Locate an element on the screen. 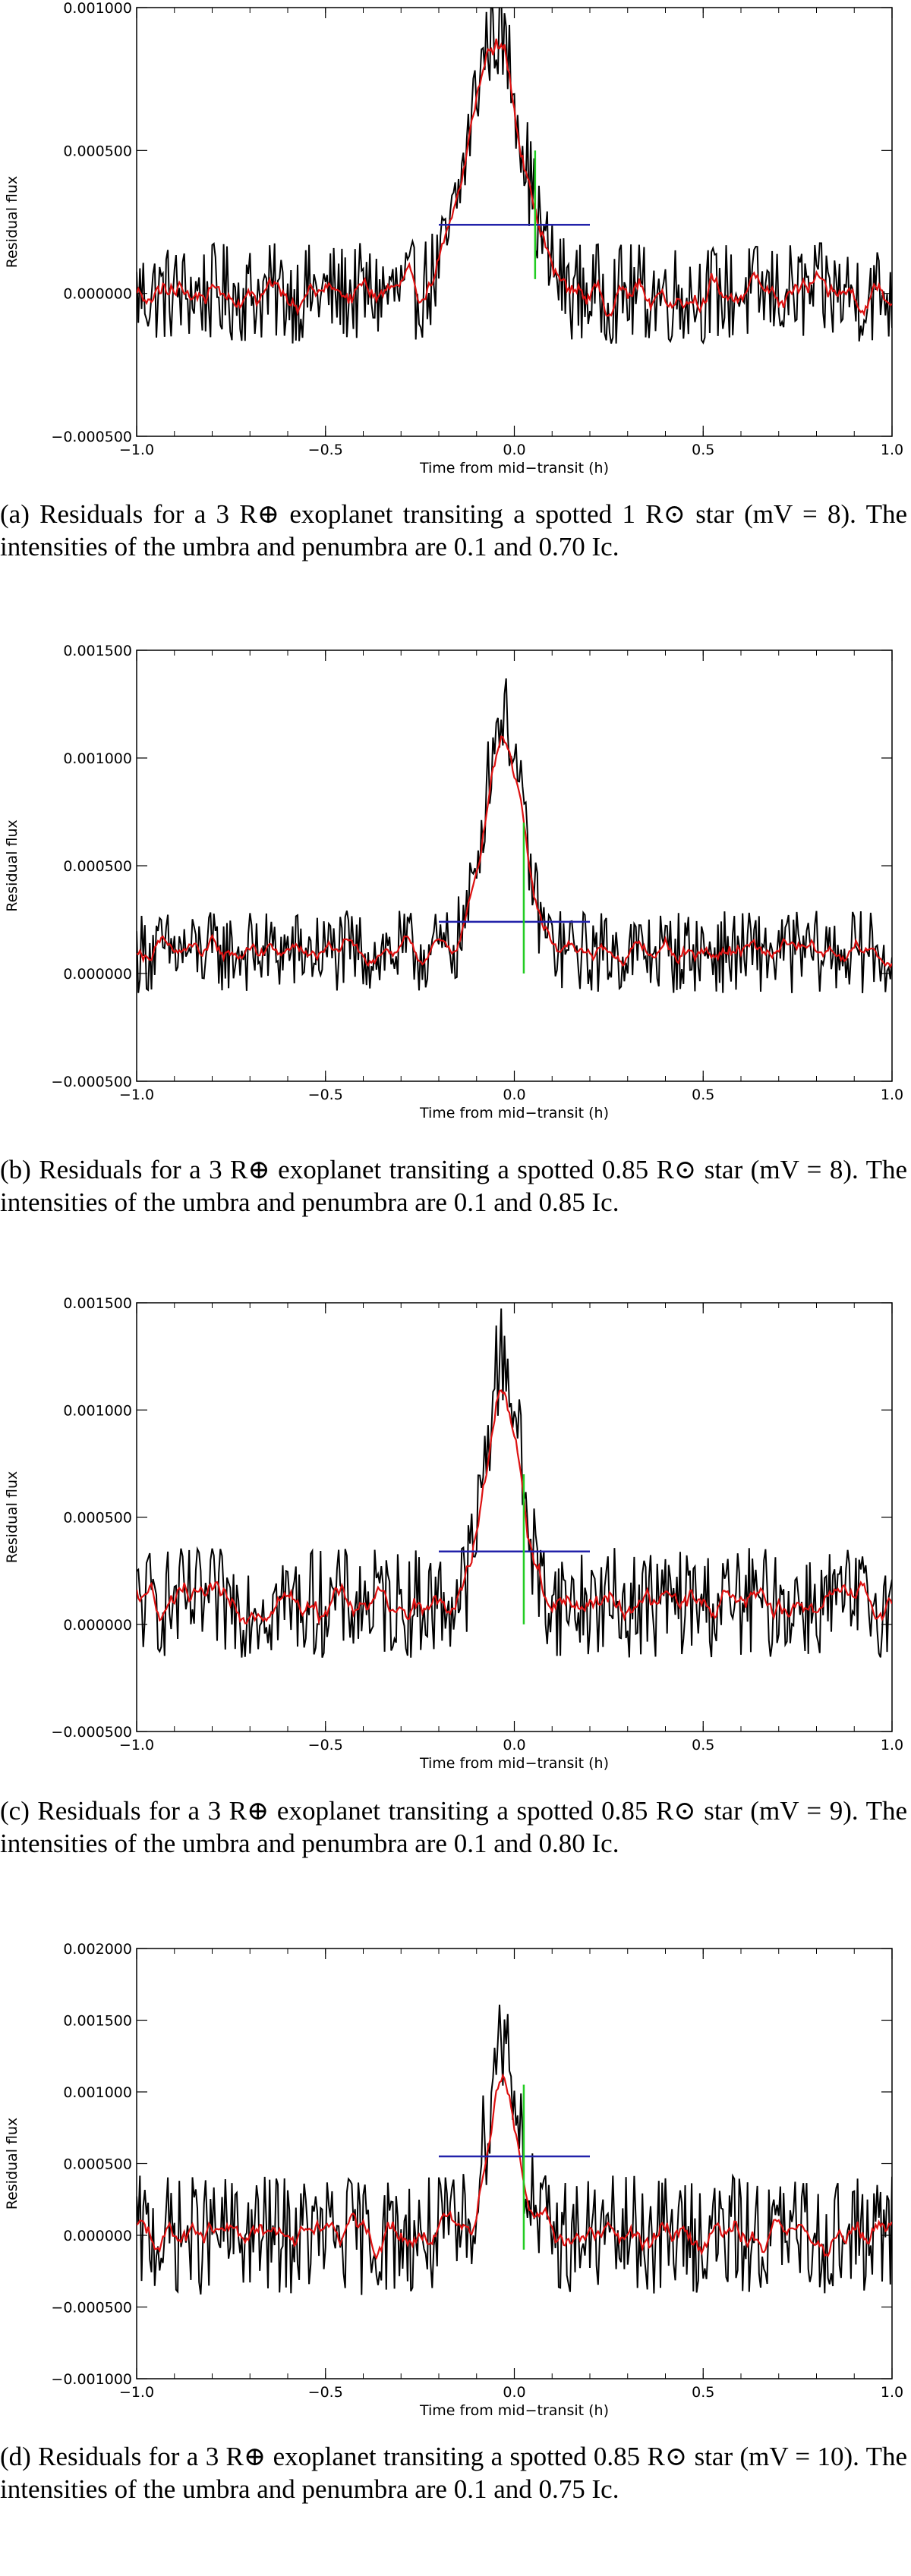 This screenshot has width=911, height=2576. y-tick-label: 0.002000 is located at coordinates (97, 1949).